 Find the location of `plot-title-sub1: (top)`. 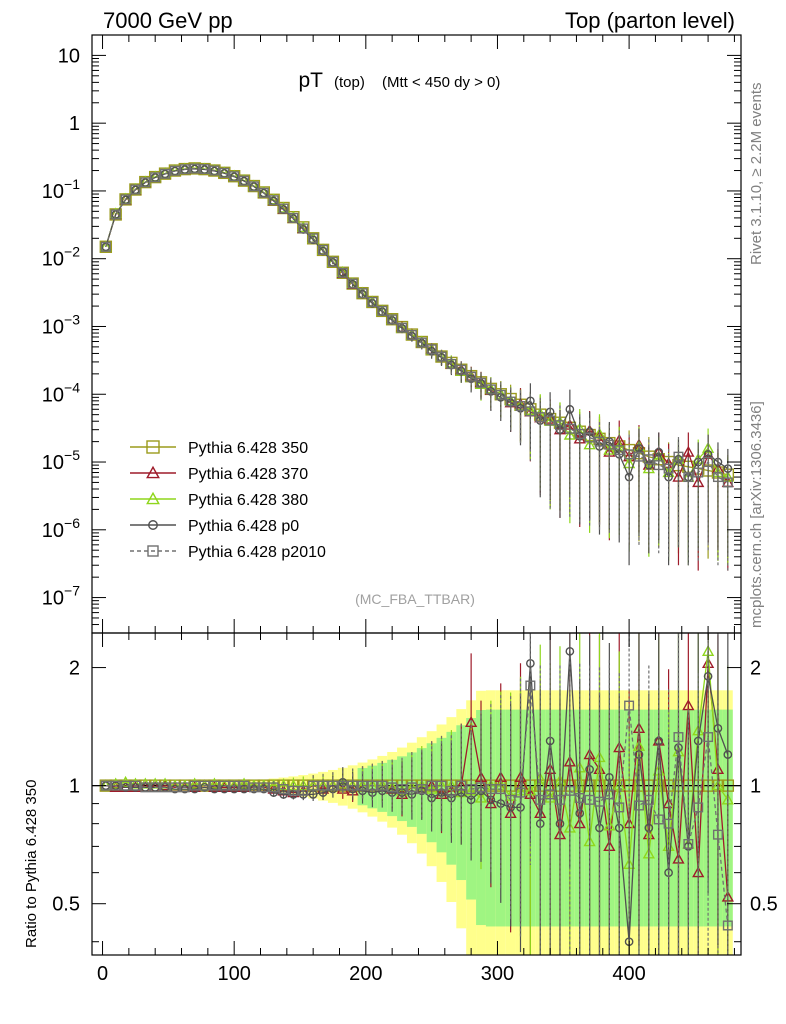

plot-title-sub1: (top) is located at coordinates (349, 82).